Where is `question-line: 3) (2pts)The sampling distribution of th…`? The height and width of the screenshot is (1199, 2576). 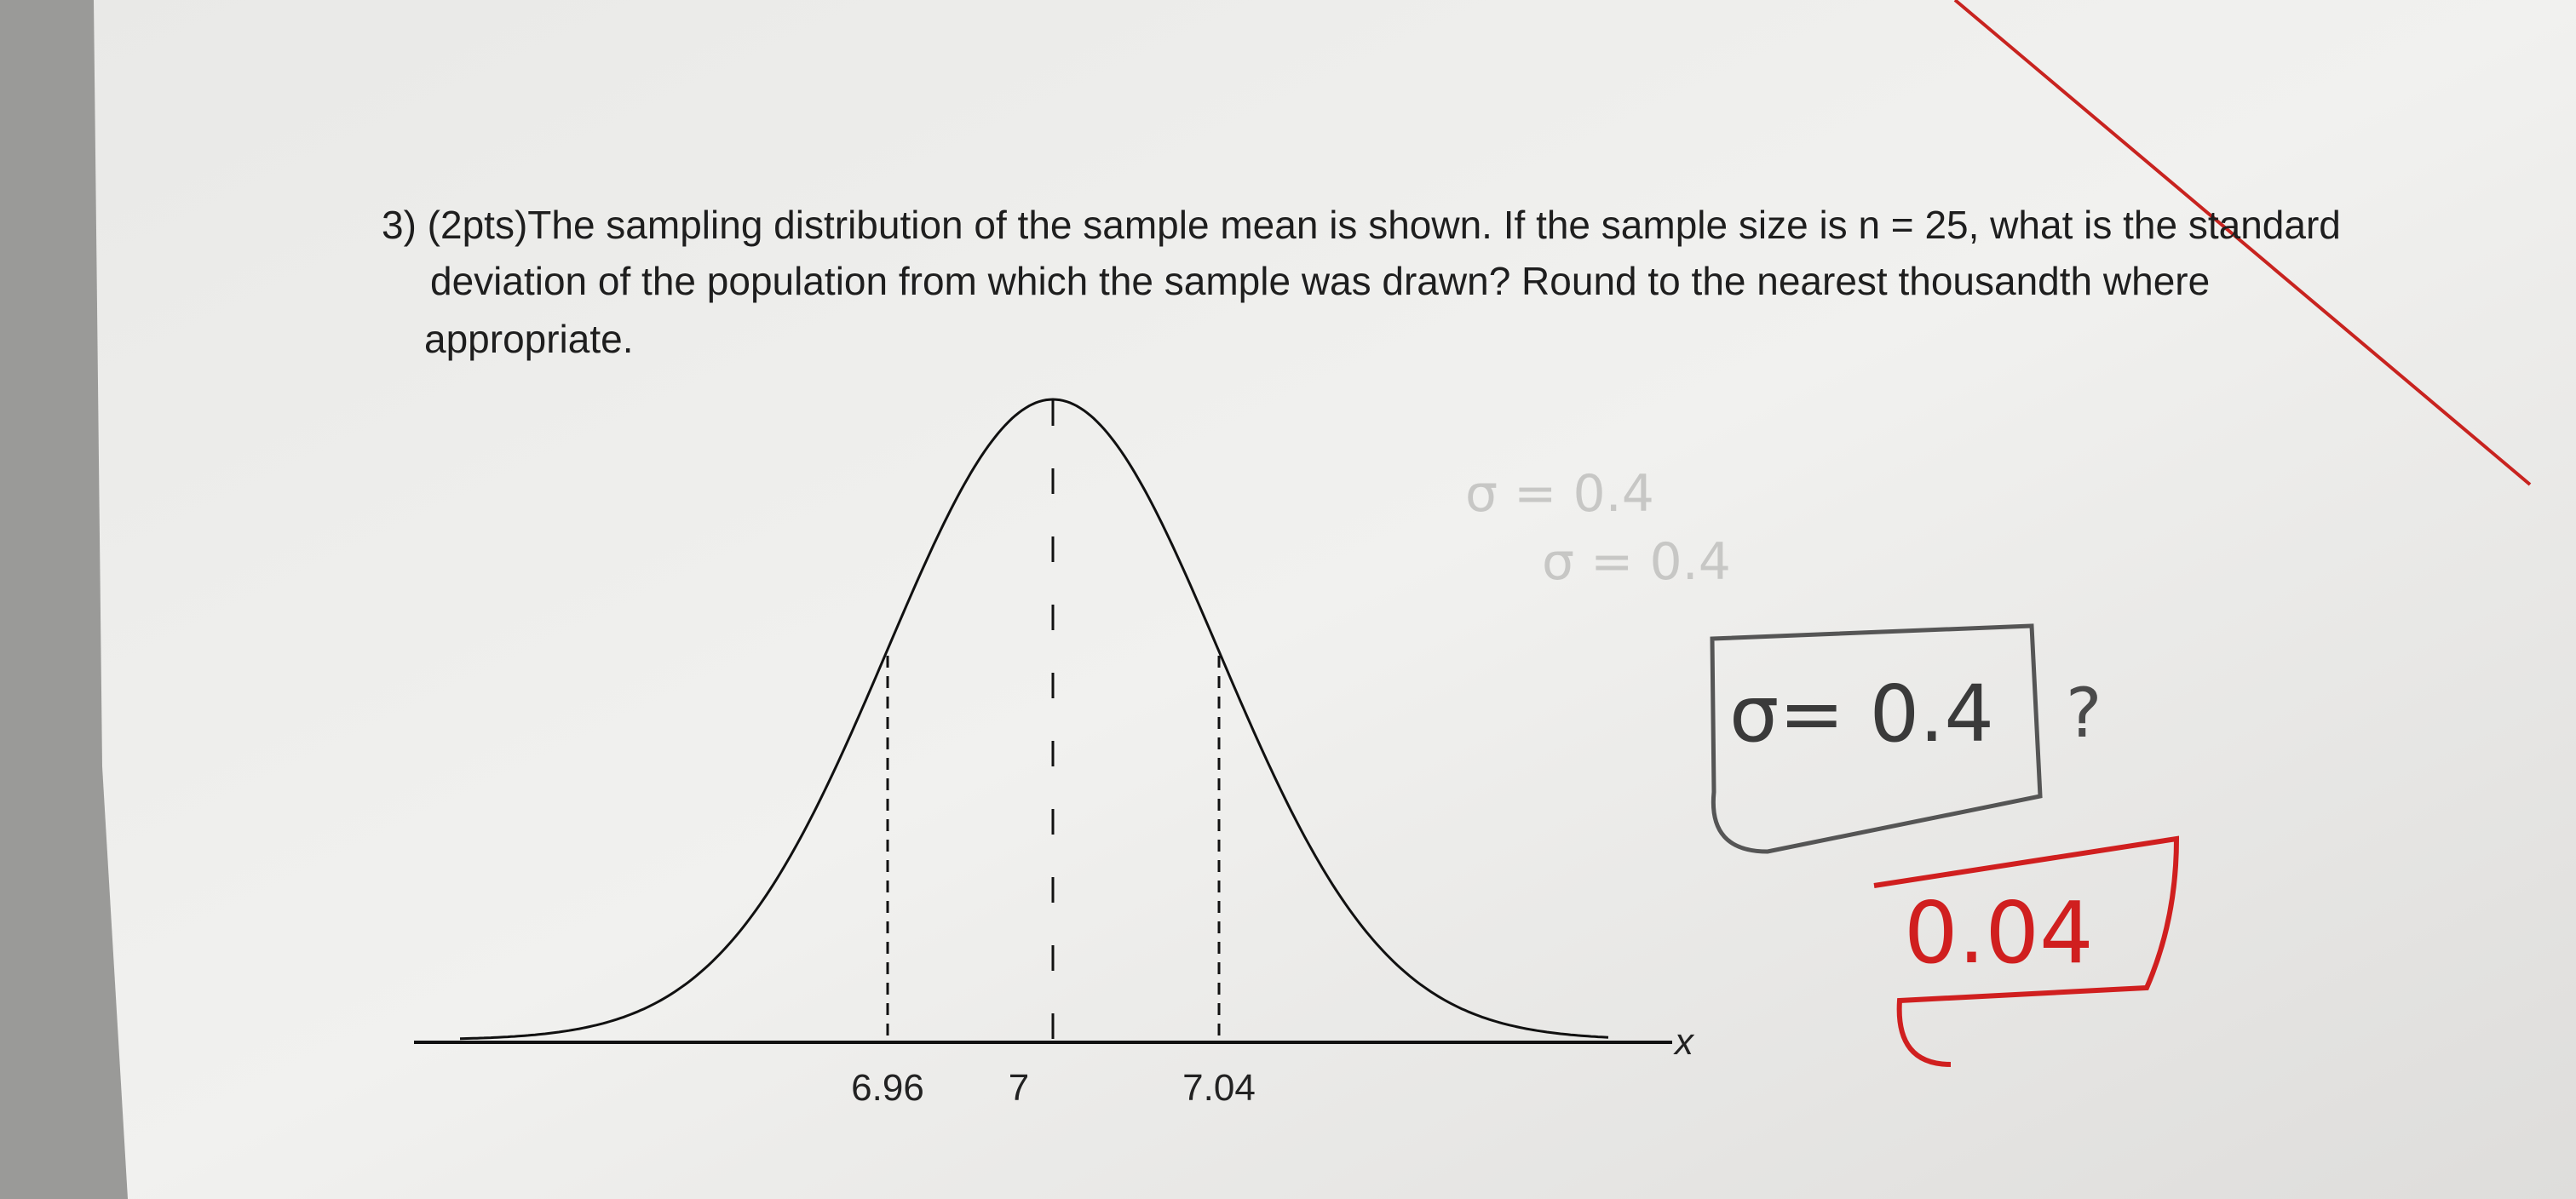
question-line: 3) (2pts)The sampling distribution of th… is located at coordinates (1361, 225).